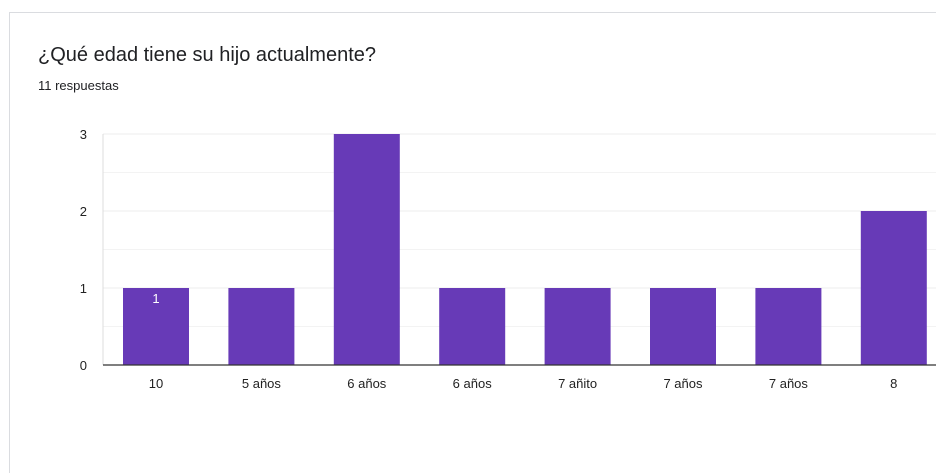 The image size is (936, 473). I want to click on x-tick-label: 7 añito, so click(577, 383).